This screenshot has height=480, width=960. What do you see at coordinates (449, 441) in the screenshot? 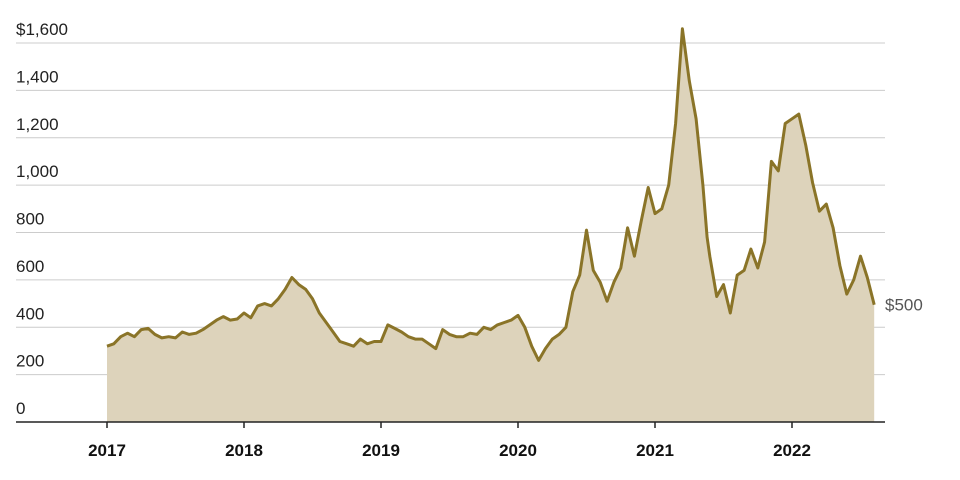
I see `x-axis-ticks: 2017 2018 2019 2020 2021 2022` at bounding box center [449, 441].